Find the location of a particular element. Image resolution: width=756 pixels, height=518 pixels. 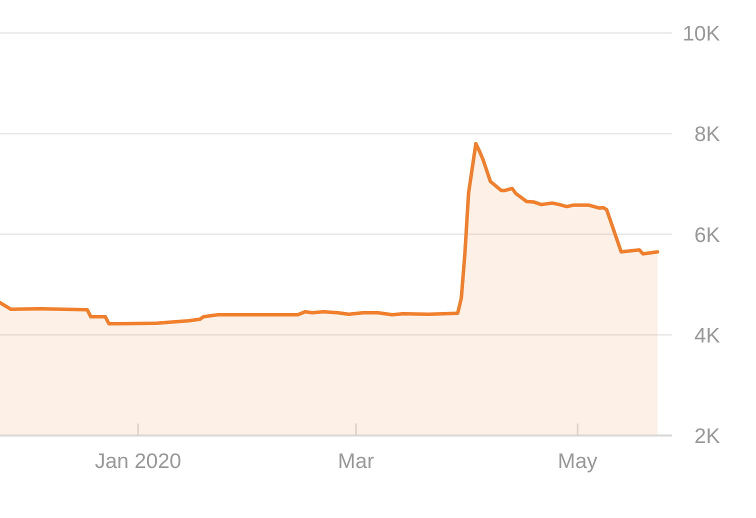

y-tick-label: 8K is located at coordinates (707, 134).